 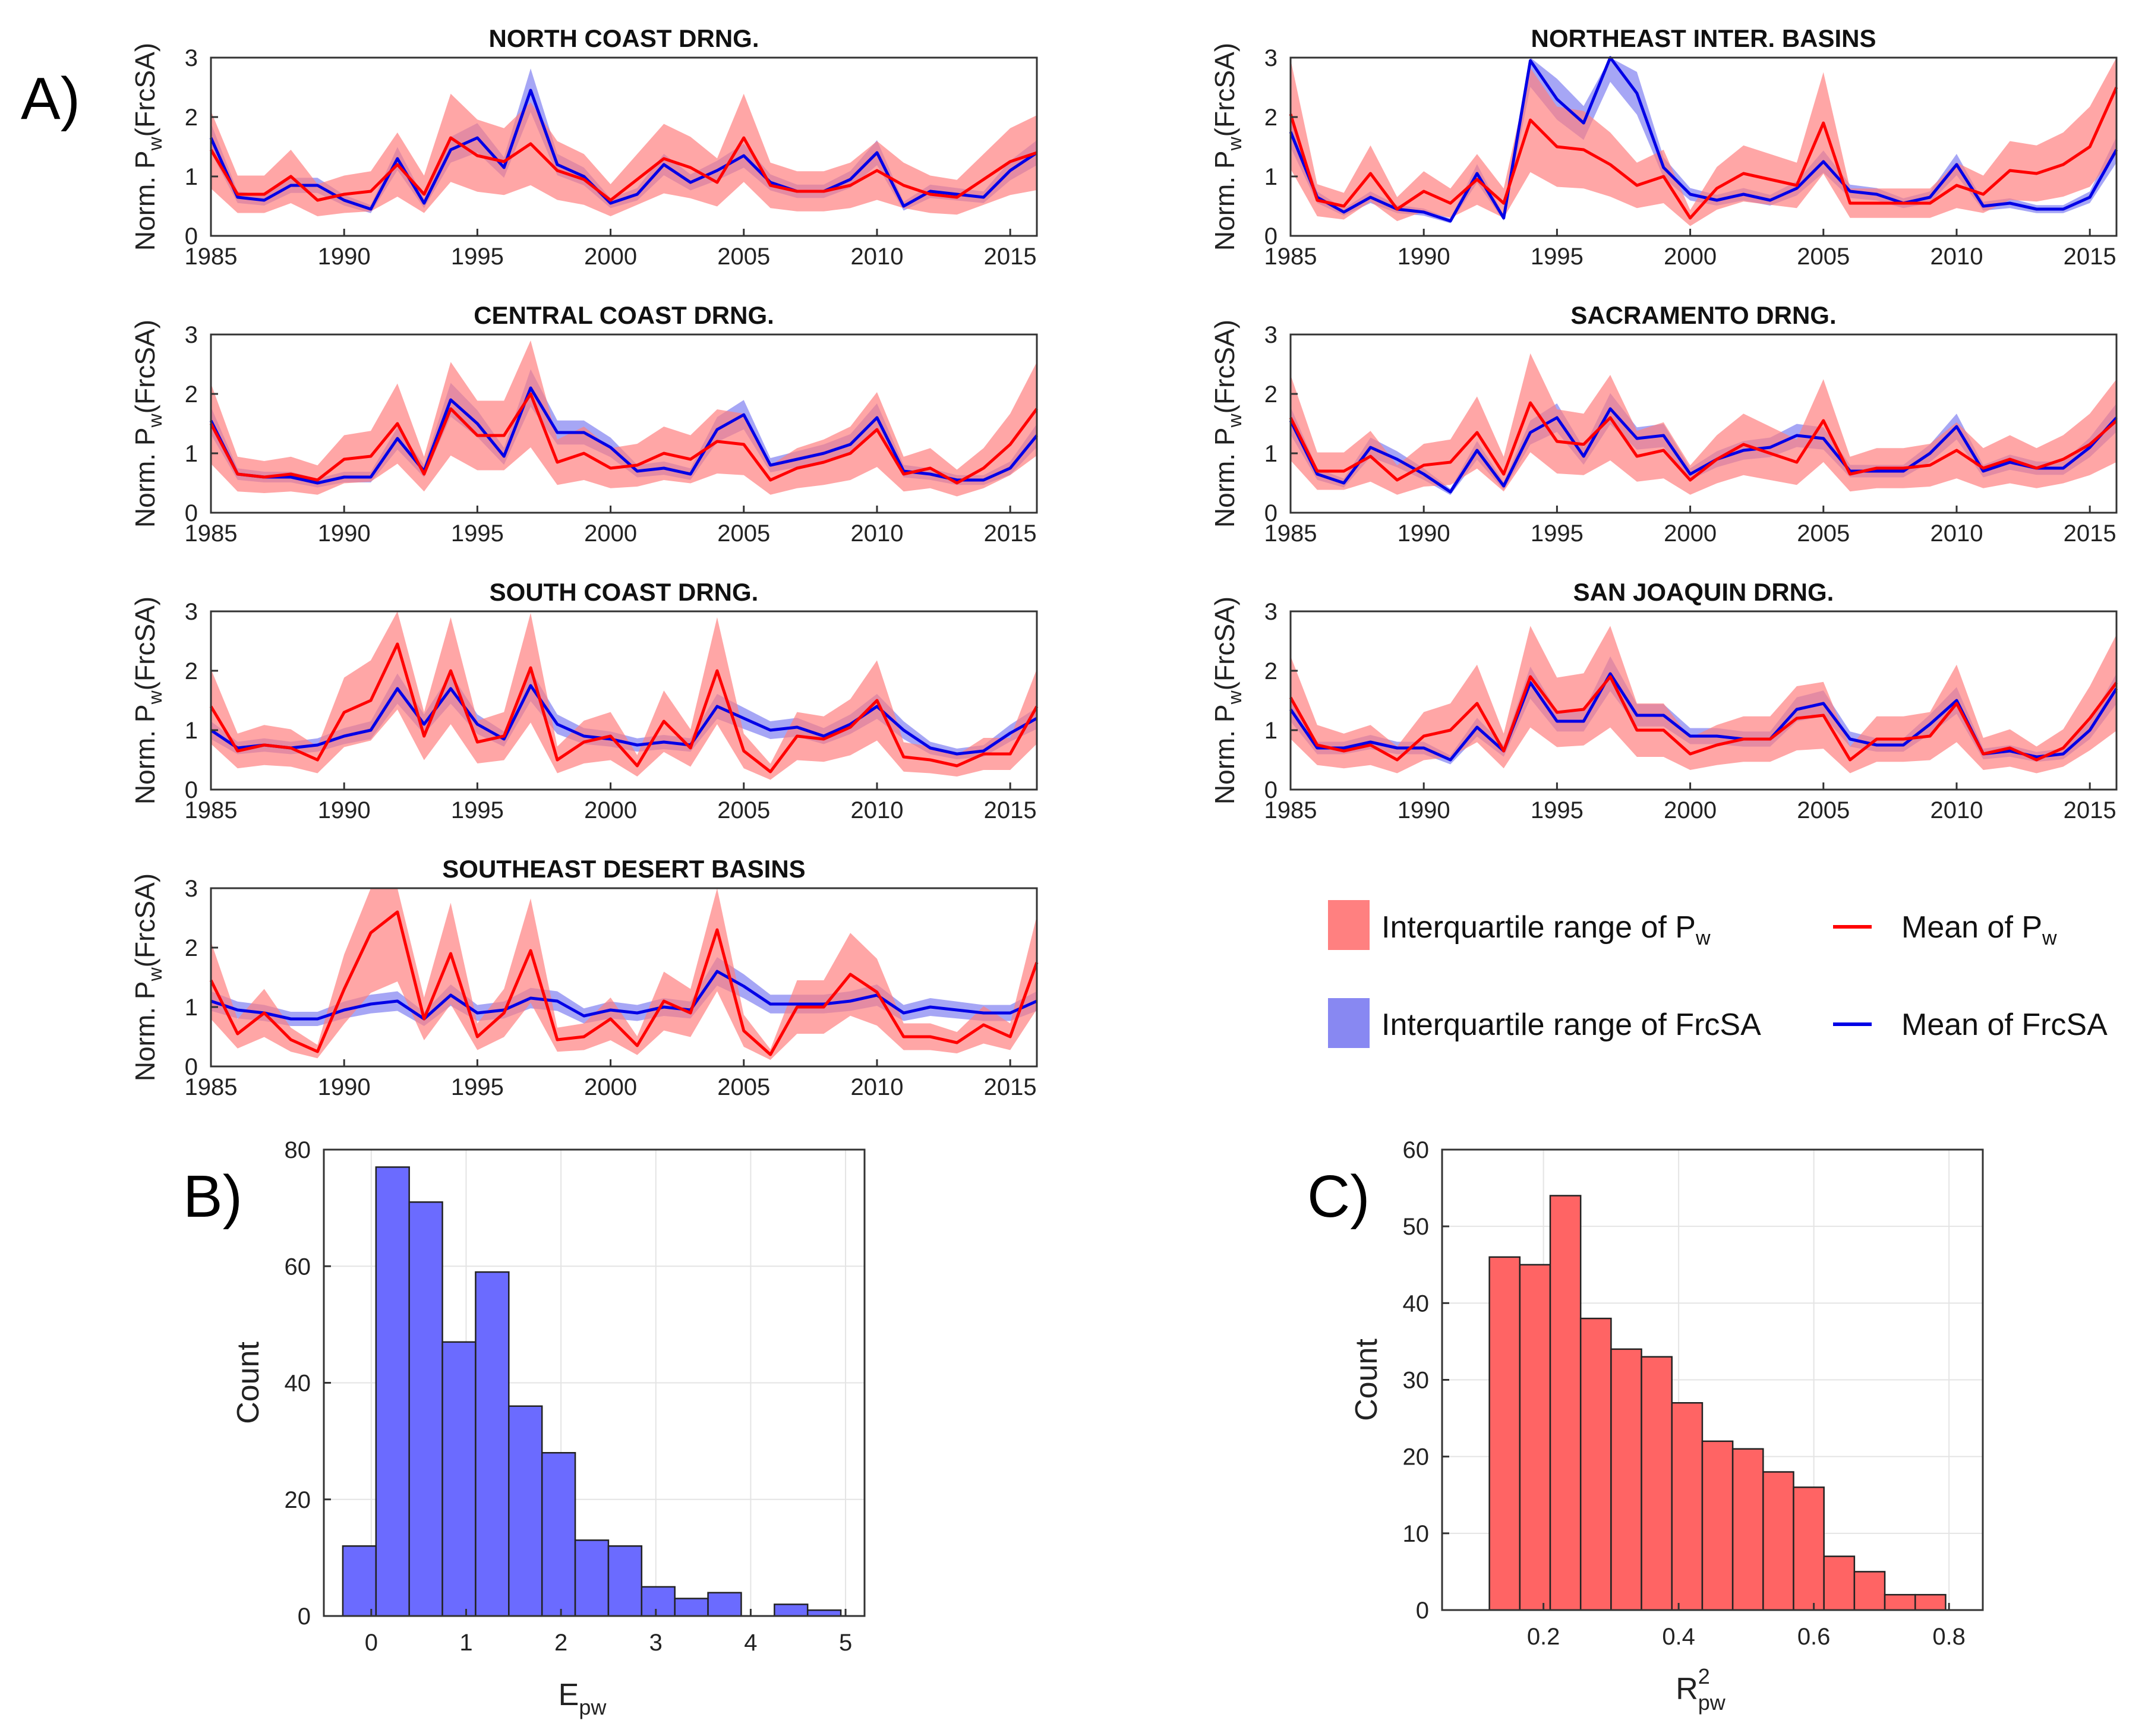 What do you see at coordinates (1703, 315) in the screenshot?
I see `chart-title-sacramento-drng: SACRAMENTO DRNG.` at bounding box center [1703, 315].